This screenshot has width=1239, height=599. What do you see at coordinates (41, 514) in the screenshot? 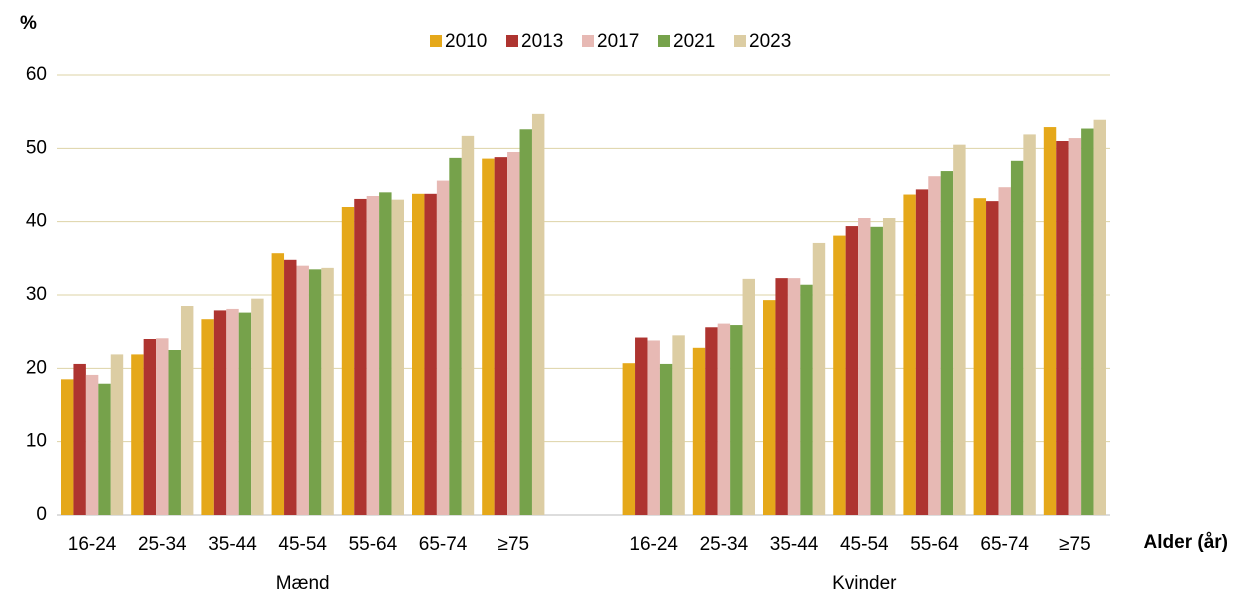
I see `y-tick-label: 0` at bounding box center [41, 514].